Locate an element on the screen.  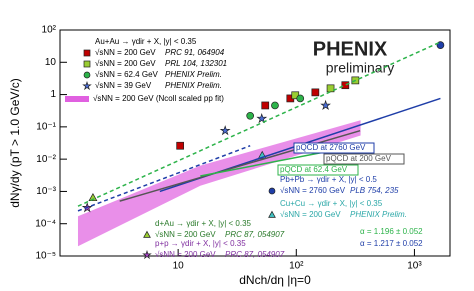
legend-title: Cu+Cu → γdir + X, |y| < 0.35 is located at coordinates (331, 203).